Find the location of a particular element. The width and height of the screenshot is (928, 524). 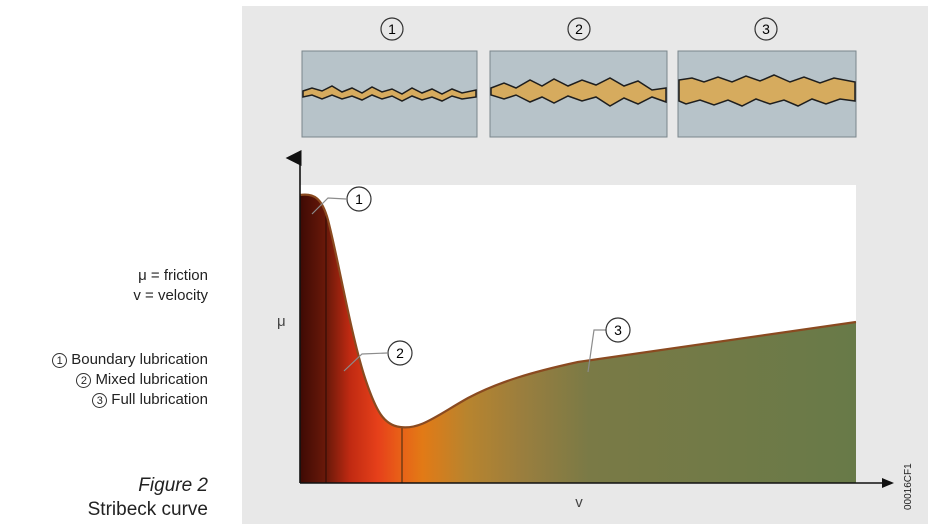

y-axis-label: μ is located at coordinates (281, 321).